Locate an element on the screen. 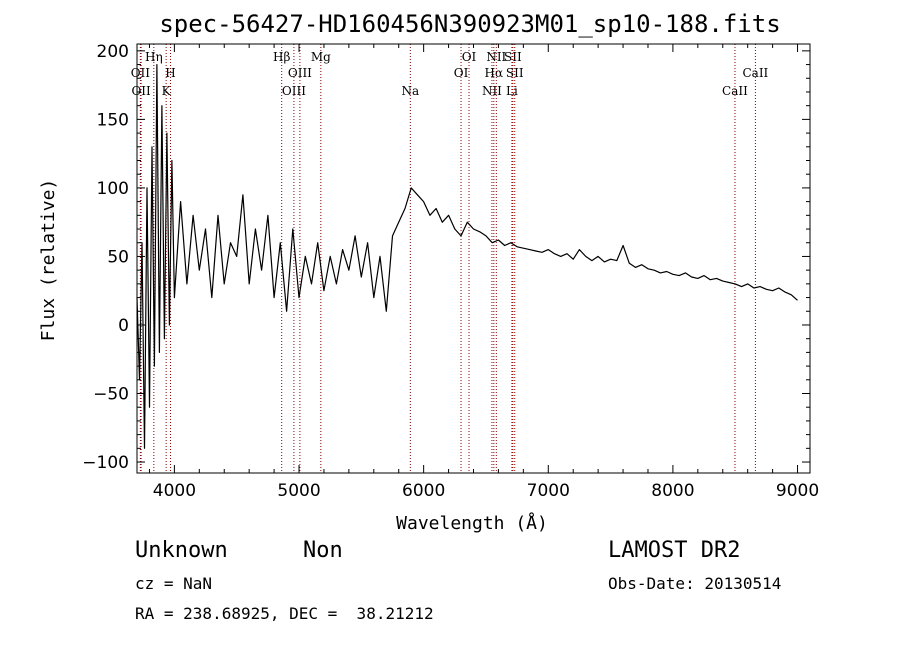 Image resolution: width=900 pixels, height=649 pixels. y-axis-label: Flux (relative) is located at coordinates (48, 260).